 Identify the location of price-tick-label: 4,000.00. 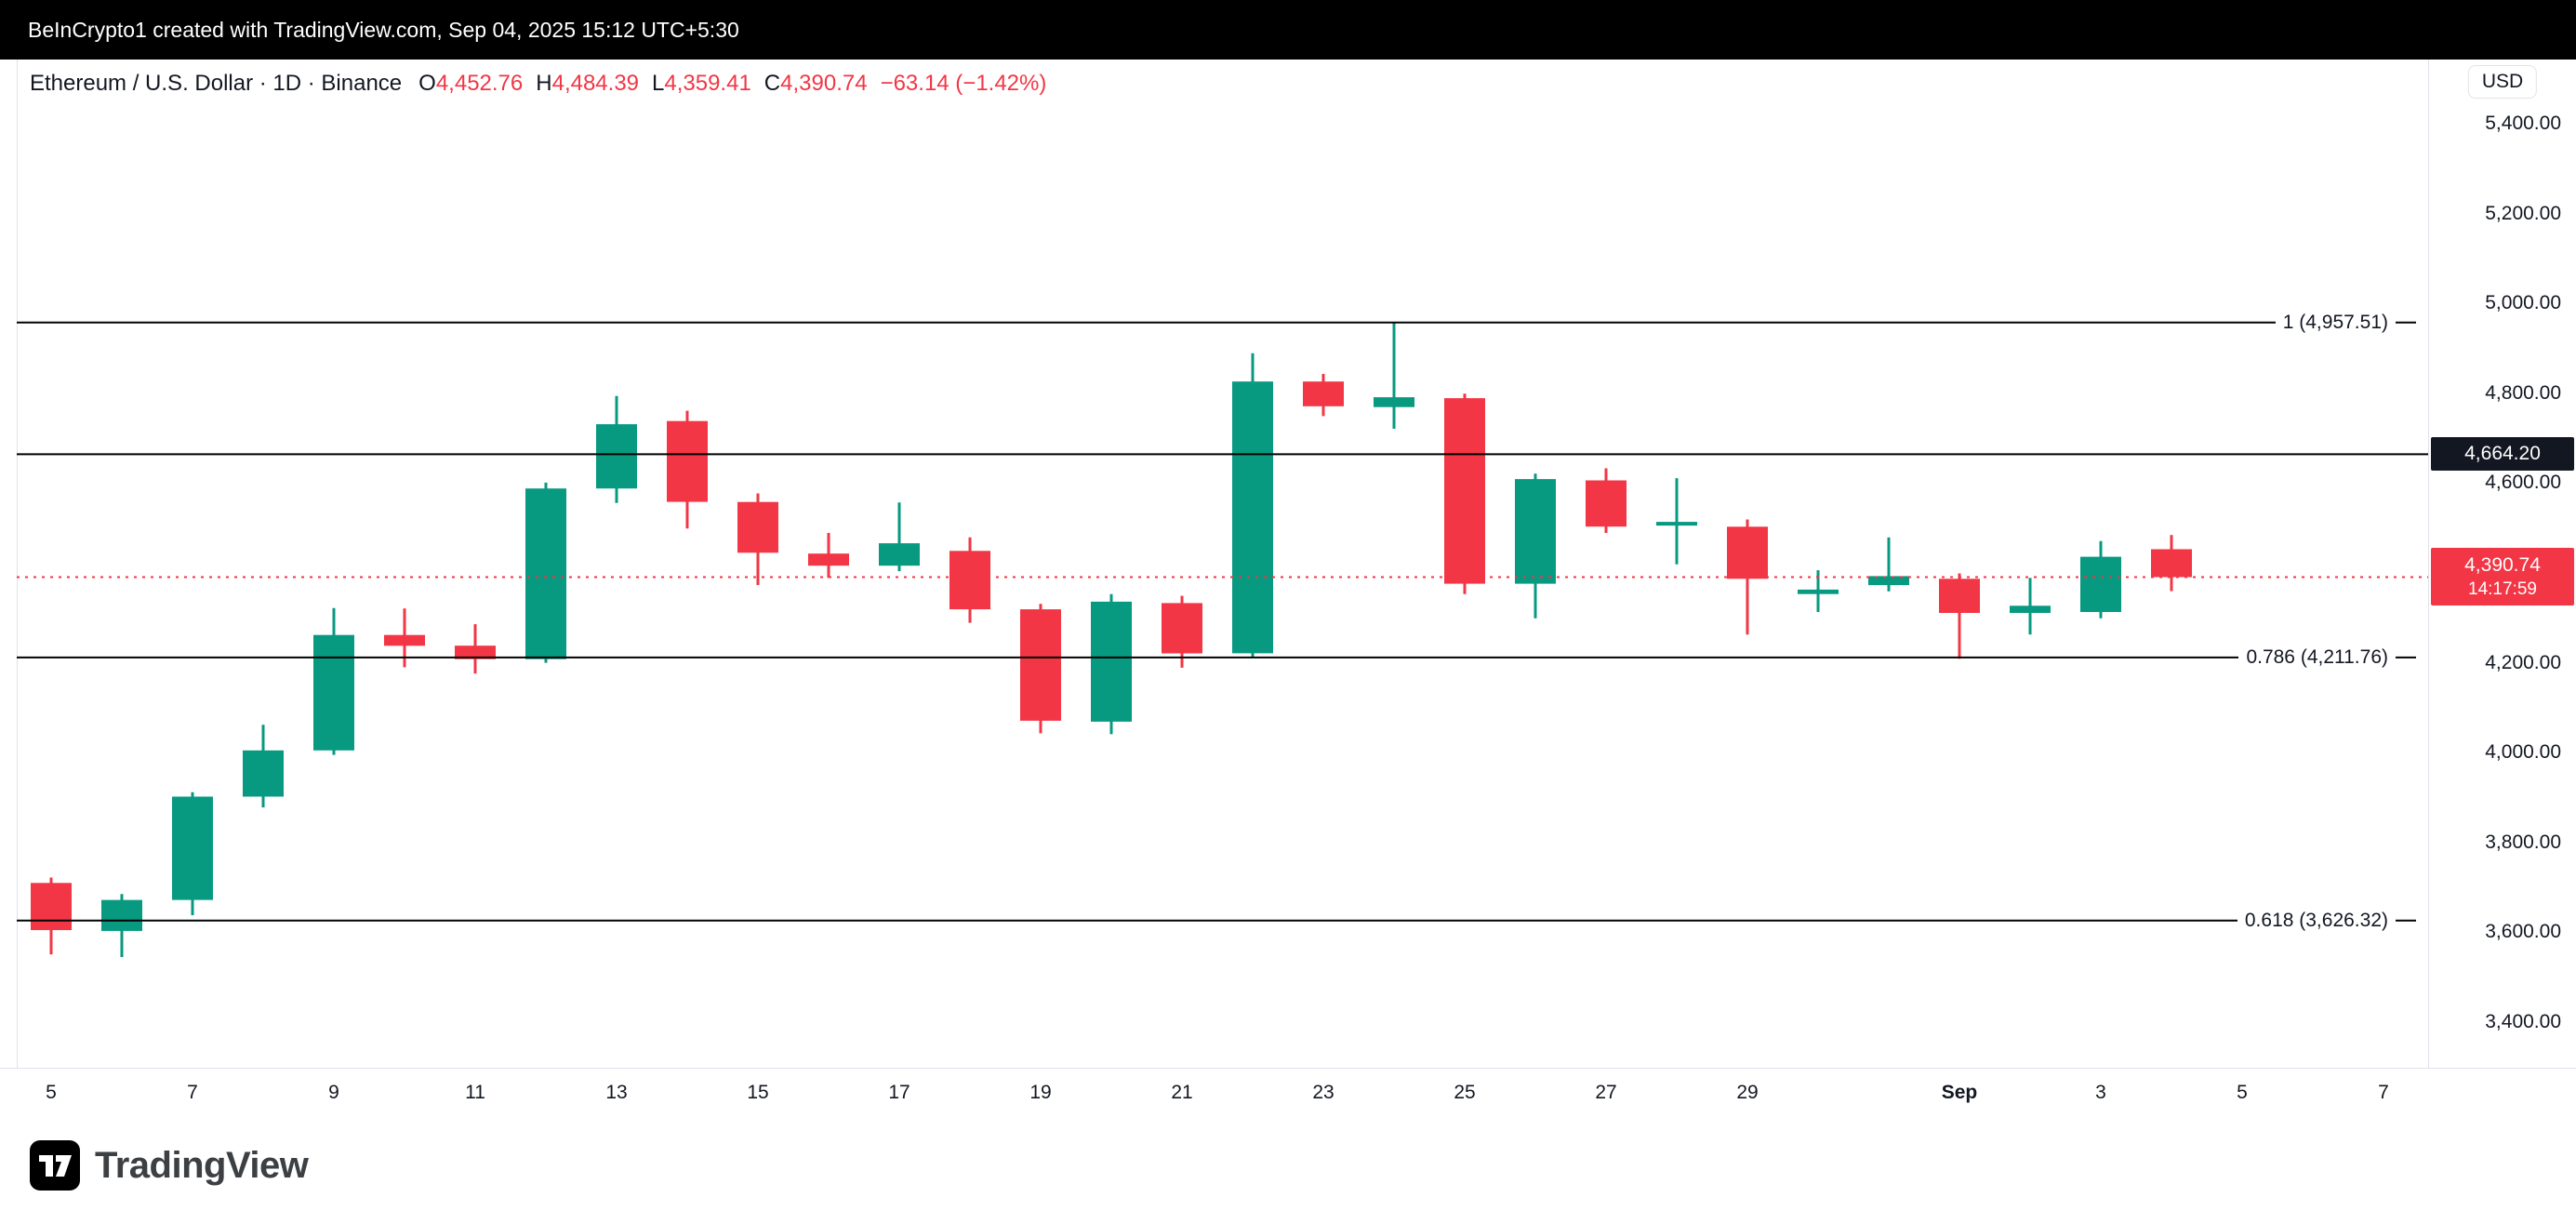
(2523, 752).